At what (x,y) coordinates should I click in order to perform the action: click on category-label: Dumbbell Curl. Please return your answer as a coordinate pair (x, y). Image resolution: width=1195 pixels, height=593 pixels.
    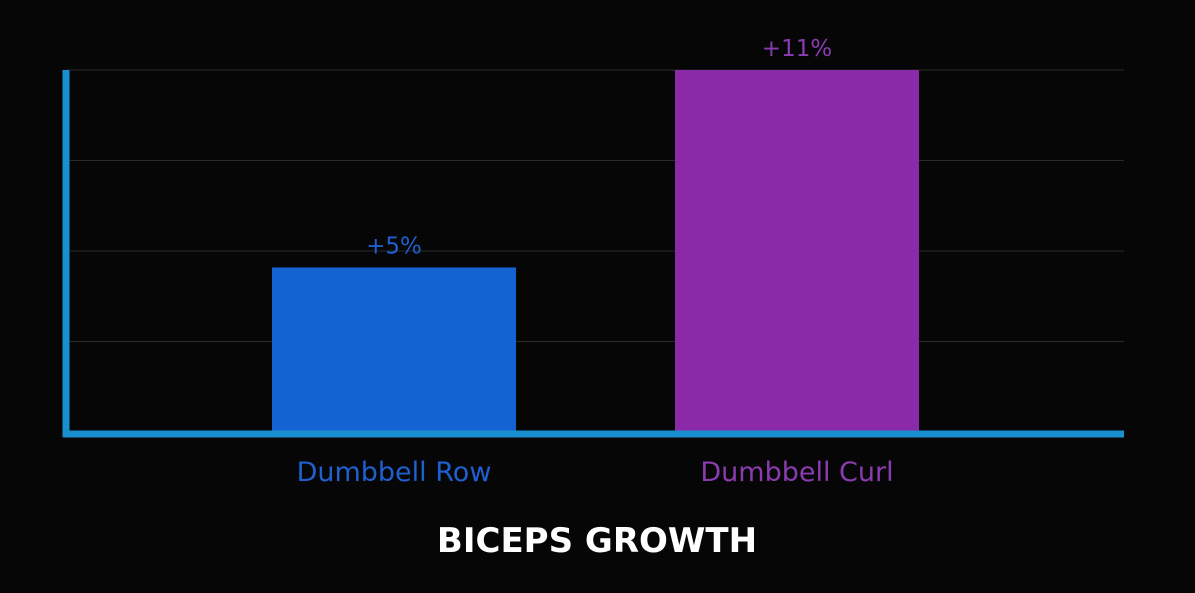
    Looking at the image, I should click on (796, 472).